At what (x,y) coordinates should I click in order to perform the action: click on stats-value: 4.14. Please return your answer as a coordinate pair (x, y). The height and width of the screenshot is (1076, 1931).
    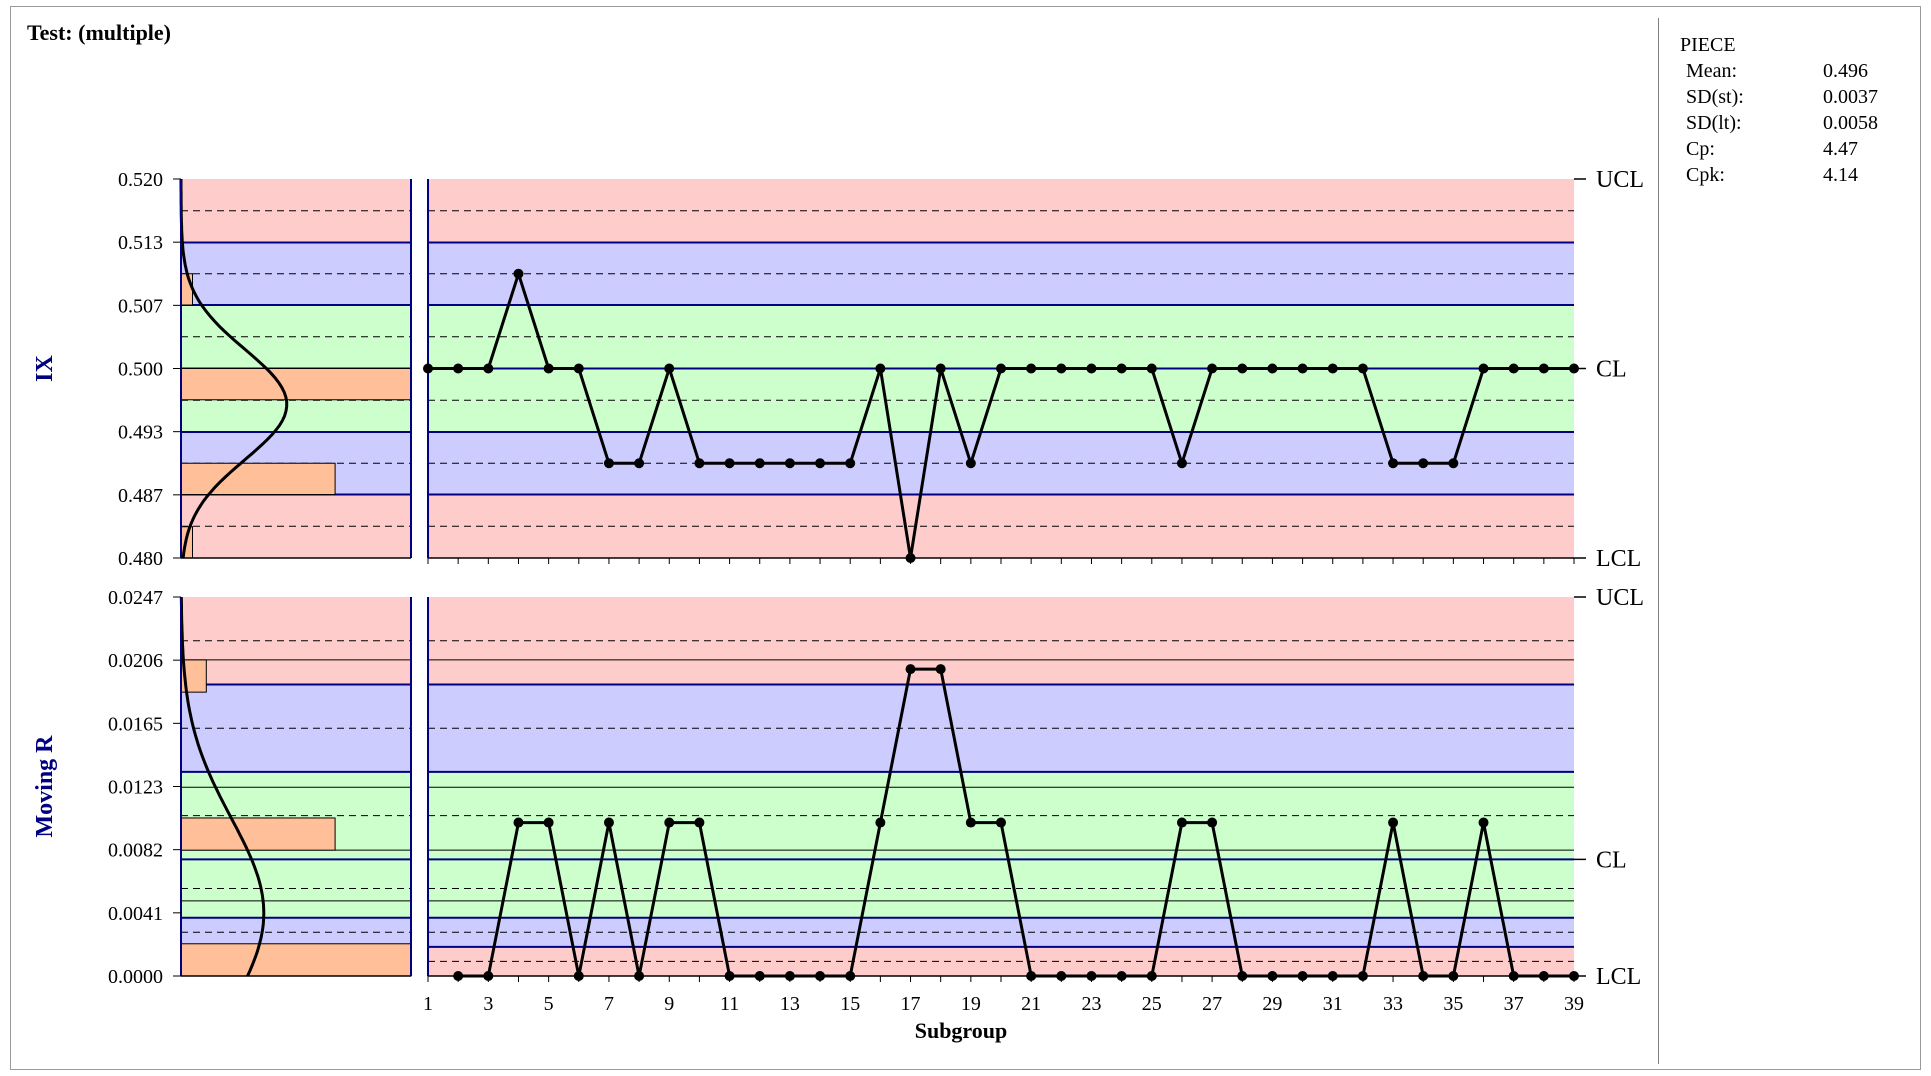
    Looking at the image, I should click on (1840, 175).